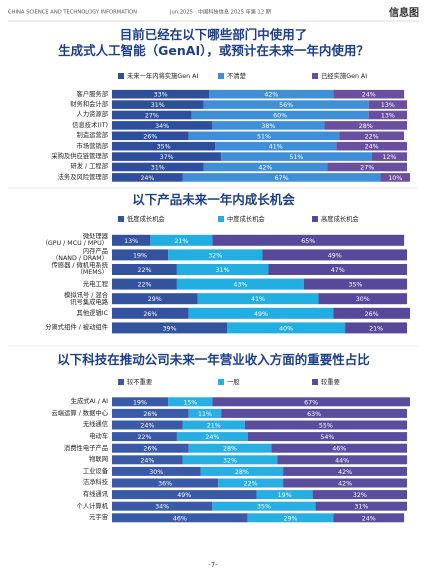 This screenshot has width=427, height=579. I want to click on value-label: 67%, so click(282, 178).